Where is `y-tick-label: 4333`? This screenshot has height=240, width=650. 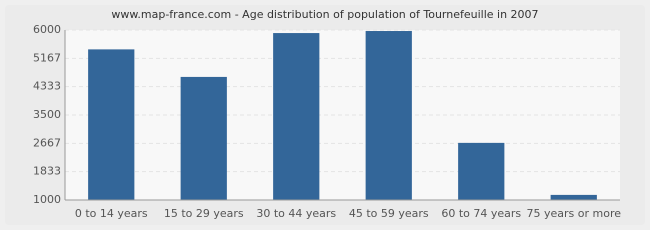
y-tick-label: 4333 is located at coordinates (47, 86).